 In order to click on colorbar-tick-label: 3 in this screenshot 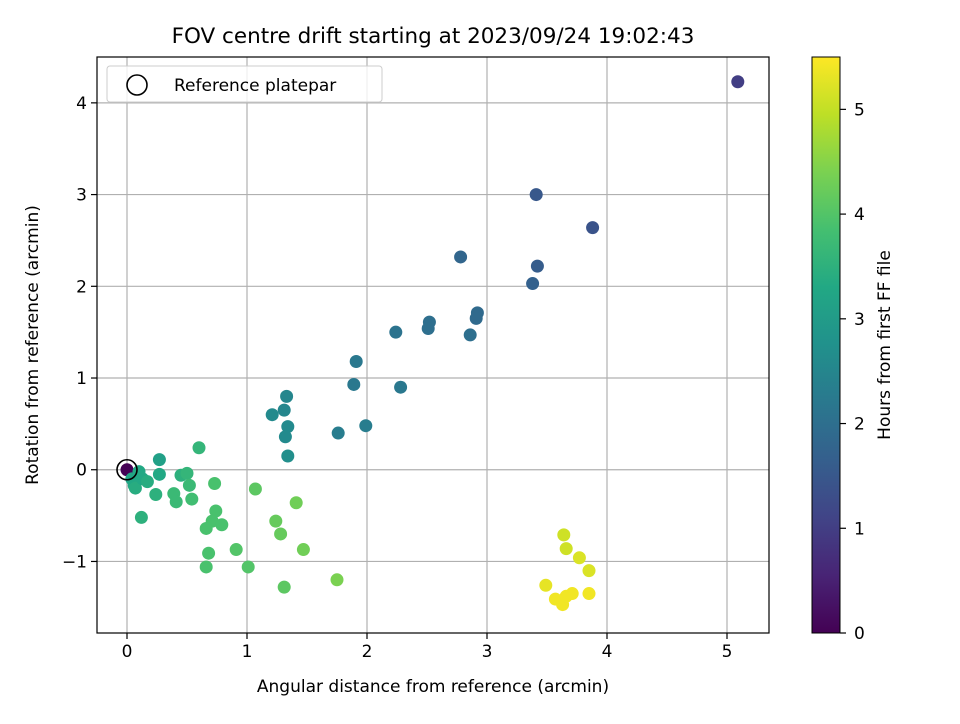, I will do `click(859, 320)`.